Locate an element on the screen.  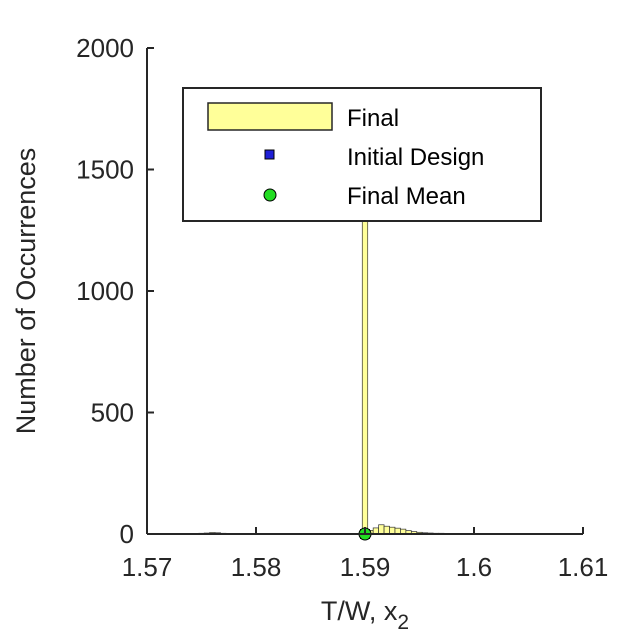
y-tick-label: 1000 is located at coordinates (105, 291).